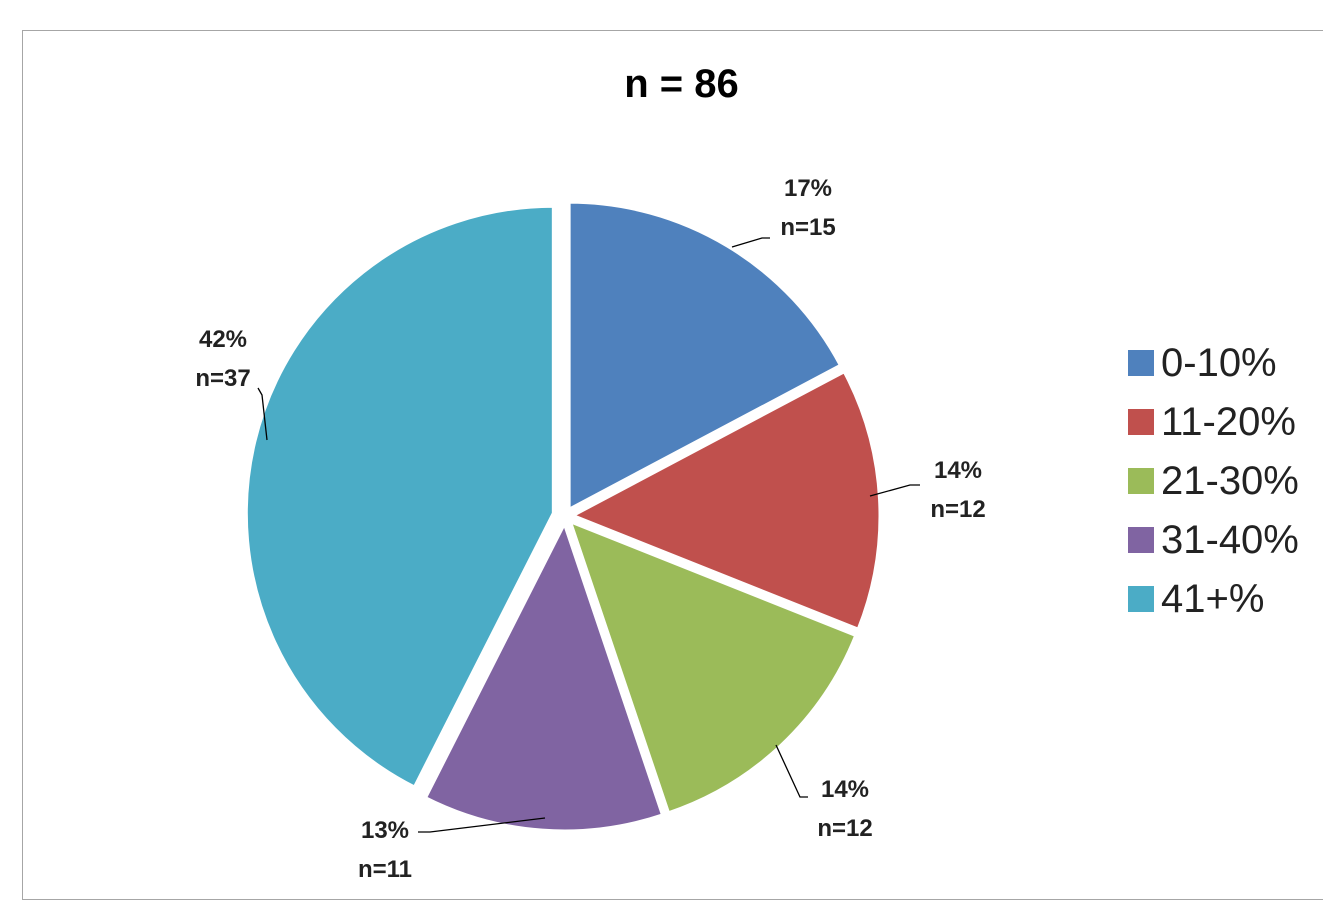 This screenshot has height=900, width=1323. Describe the element at coordinates (223, 339) in the screenshot. I see `data-label-percent: 42%` at that location.